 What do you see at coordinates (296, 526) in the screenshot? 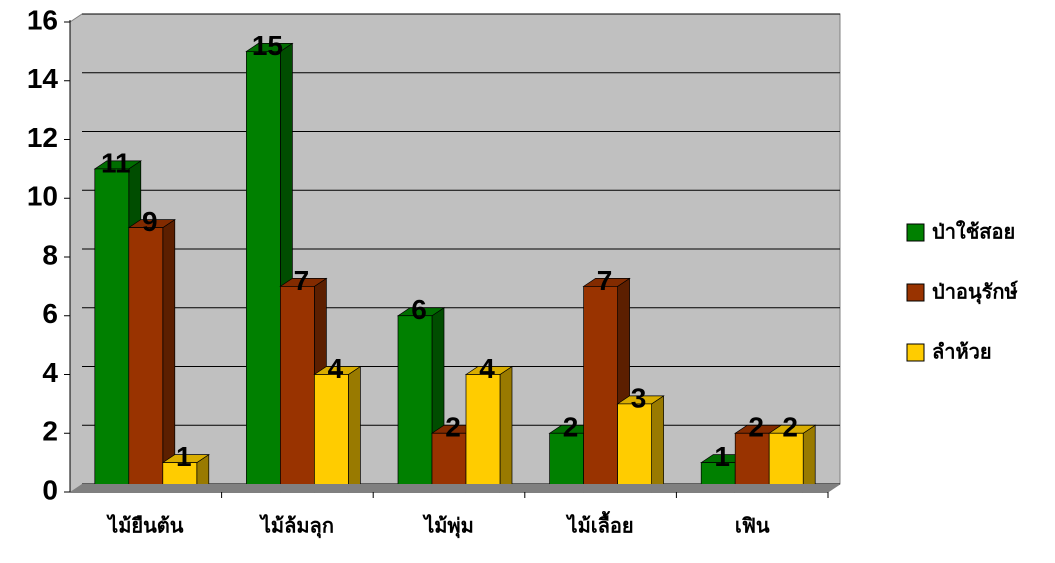
I see `x-tick-label: ไม้ล้มลุก` at bounding box center [296, 526].